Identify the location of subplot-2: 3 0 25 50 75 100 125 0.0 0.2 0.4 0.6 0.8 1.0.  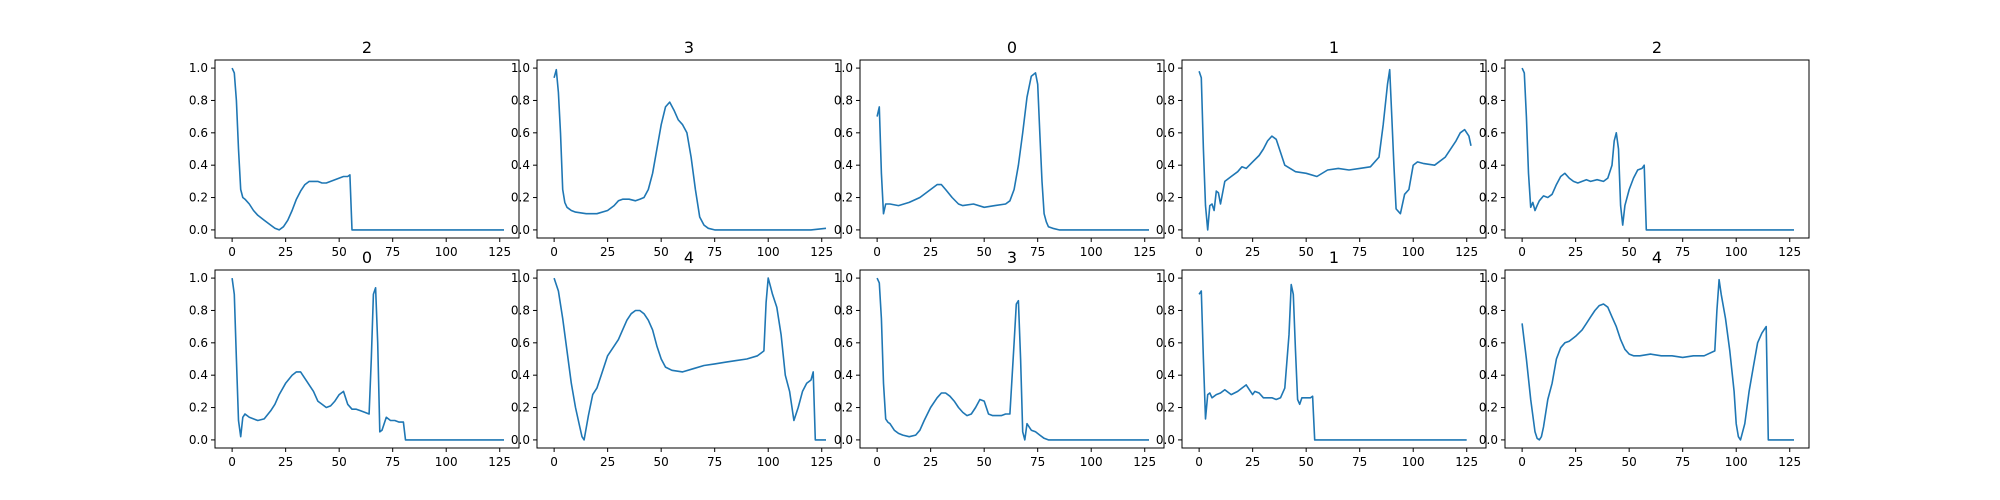
(676, 148).